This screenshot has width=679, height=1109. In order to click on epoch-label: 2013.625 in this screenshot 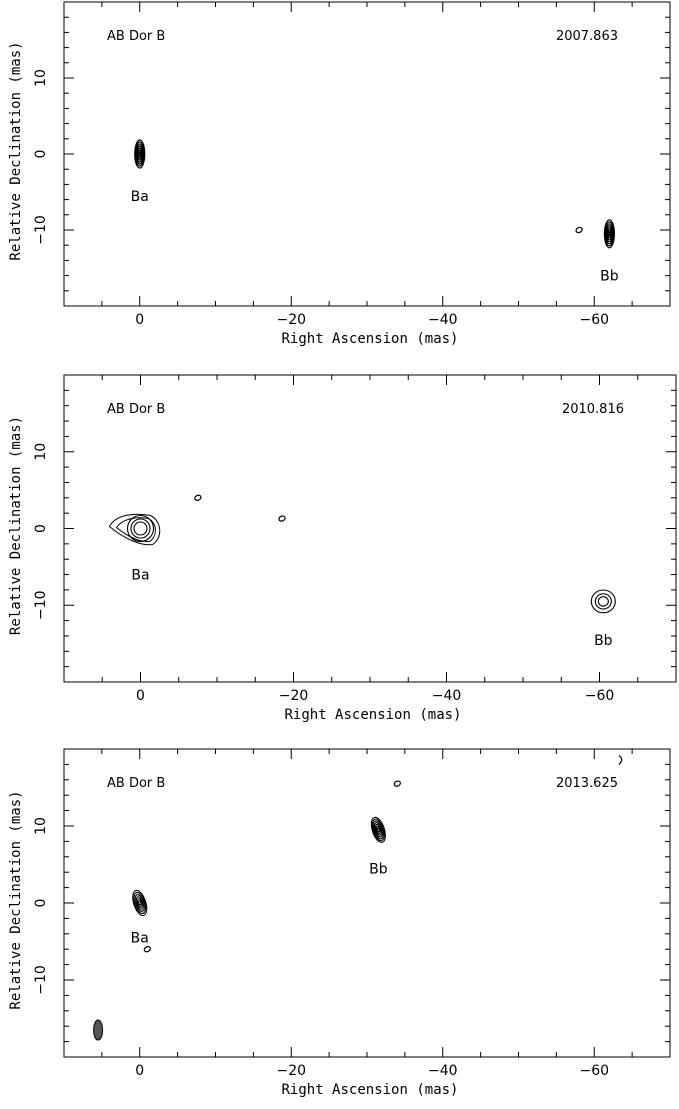, I will do `click(587, 783)`.